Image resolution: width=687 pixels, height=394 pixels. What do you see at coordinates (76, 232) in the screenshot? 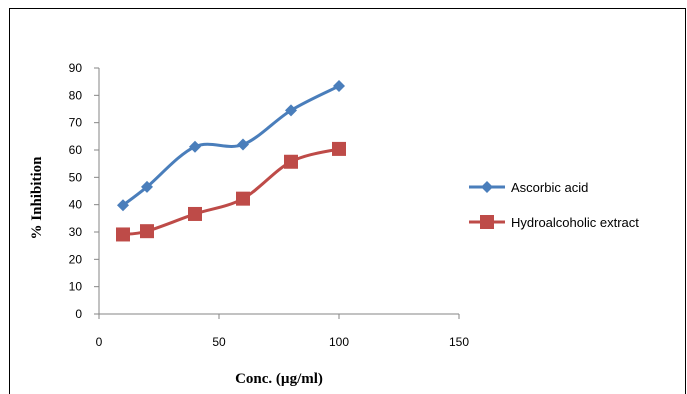
I see `y-tick-label: 30` at bounding box center [76, 232].